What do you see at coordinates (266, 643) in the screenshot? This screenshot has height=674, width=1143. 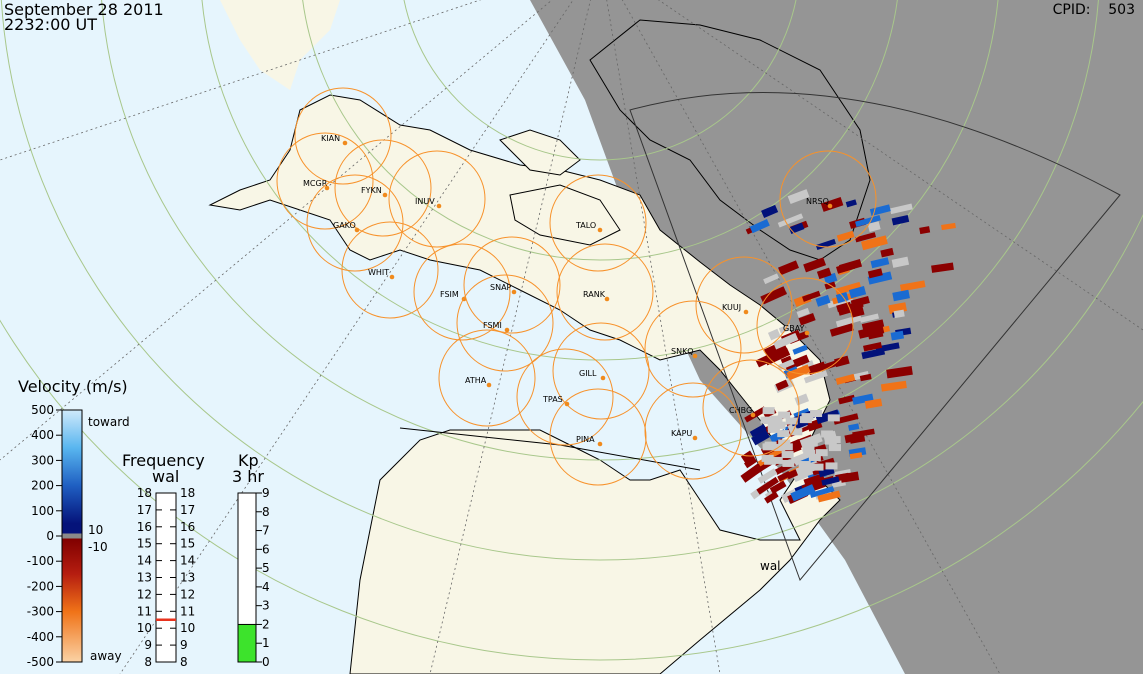 I see `kp-tick-label: 1` at bounding box center [266, 643].